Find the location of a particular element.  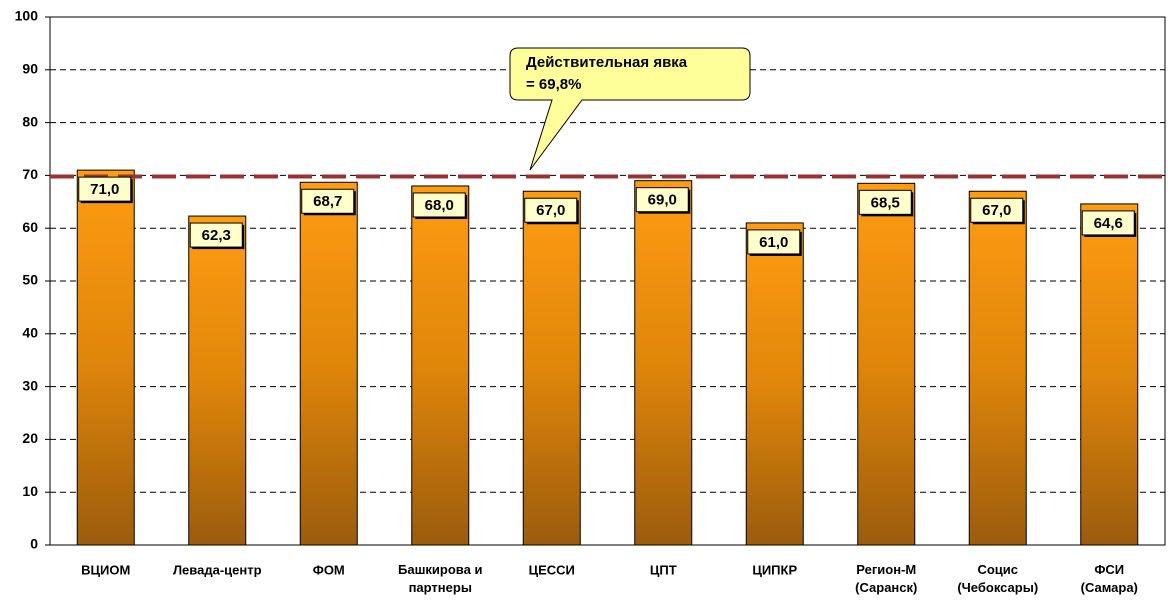

value-label: 68,7 is located at coordinates (327, 201).